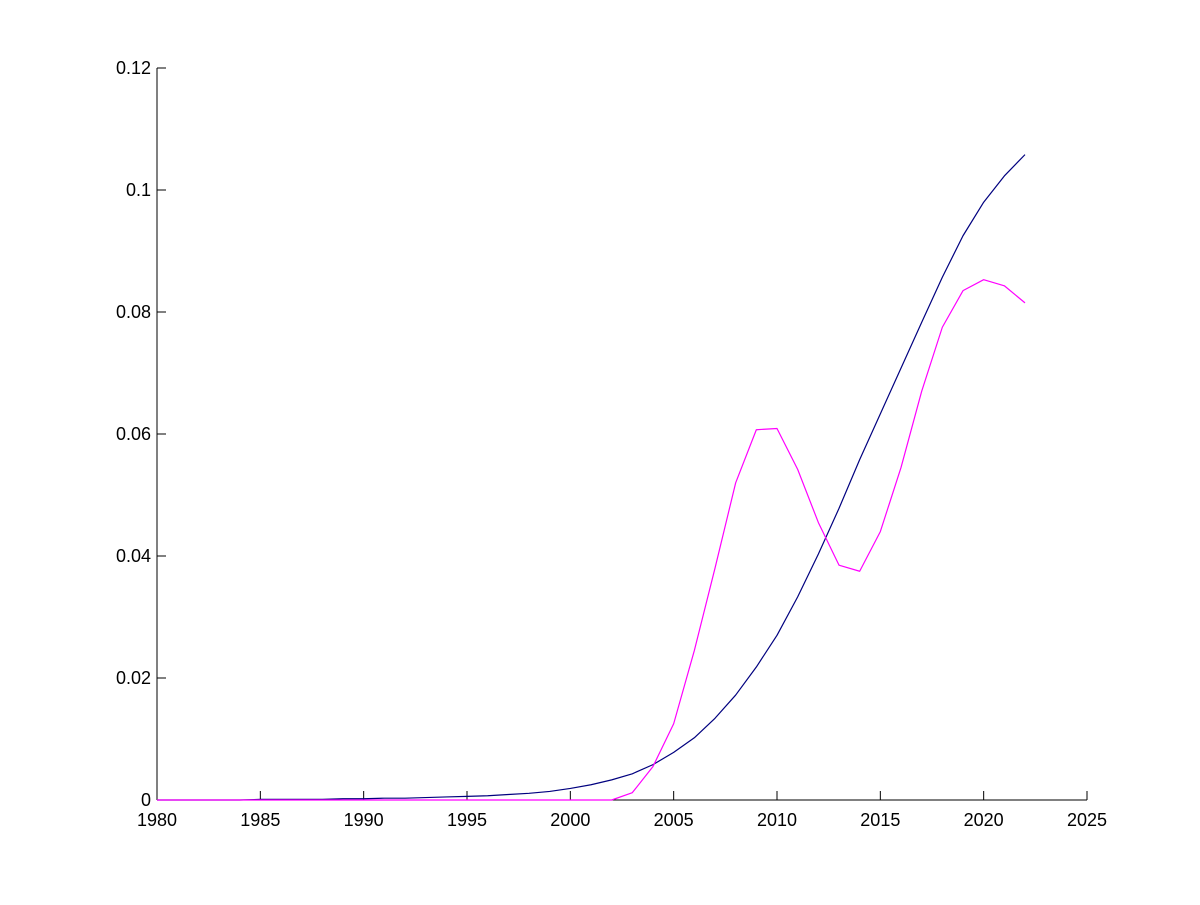 This screenshot has width=1200, height=905. Describe the element at coordinates (157, 820) in the screenshot. I see `x-tick-label: 1980` at that location.